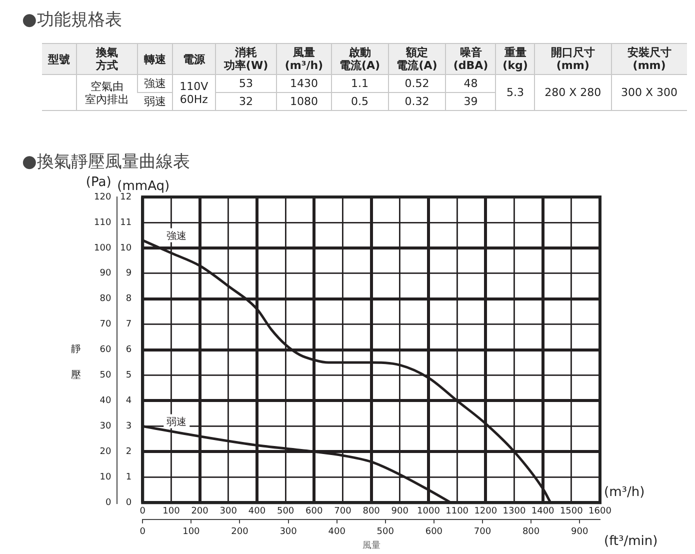 The image size is (695, 554). Describe the element at coordinates (600, 511) in the screenshot. I see `x-tick-label: 1600` at that location.